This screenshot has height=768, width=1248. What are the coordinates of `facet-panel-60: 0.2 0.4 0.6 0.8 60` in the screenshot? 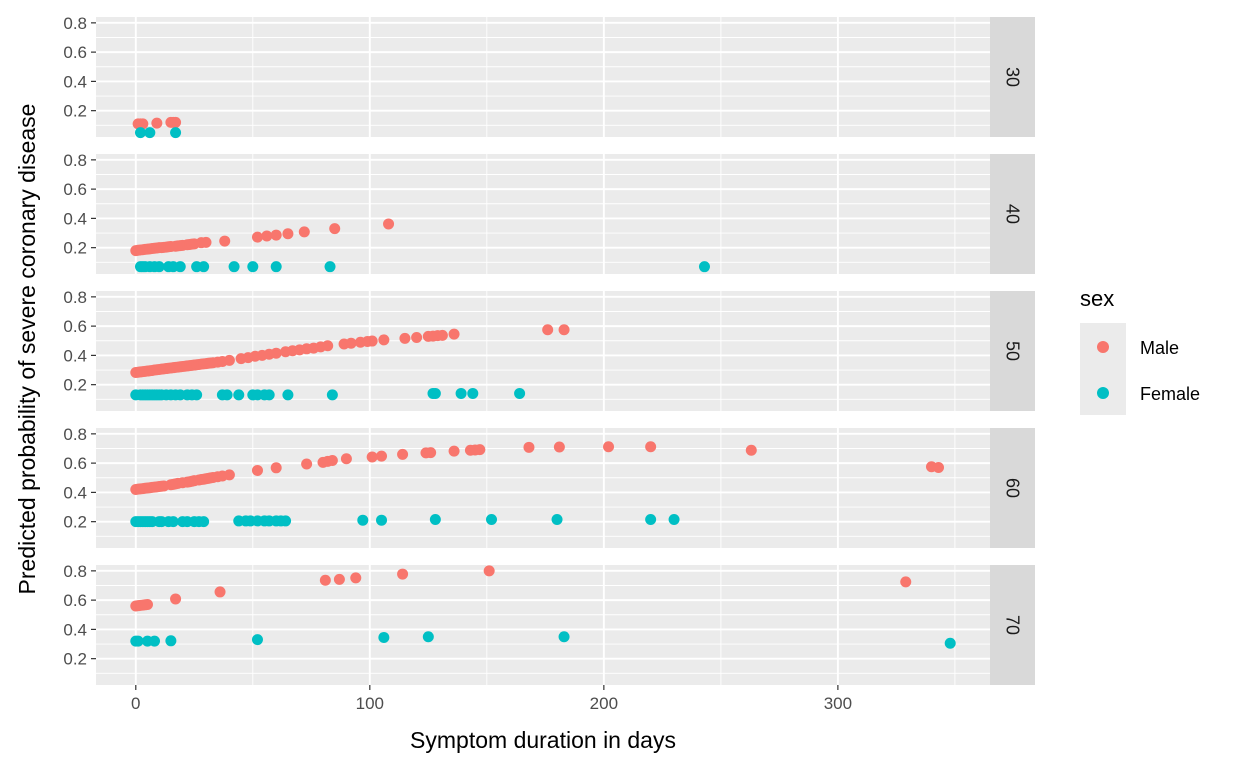 It's located at (549, 486).